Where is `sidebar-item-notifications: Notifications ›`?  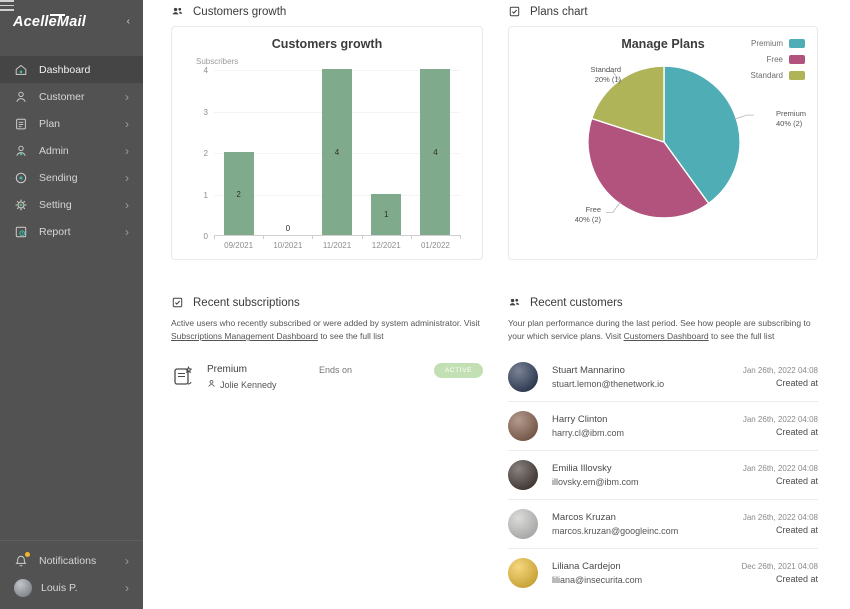 sidebar-item-notifications: Notifications › is located at coordinates (71, 560).